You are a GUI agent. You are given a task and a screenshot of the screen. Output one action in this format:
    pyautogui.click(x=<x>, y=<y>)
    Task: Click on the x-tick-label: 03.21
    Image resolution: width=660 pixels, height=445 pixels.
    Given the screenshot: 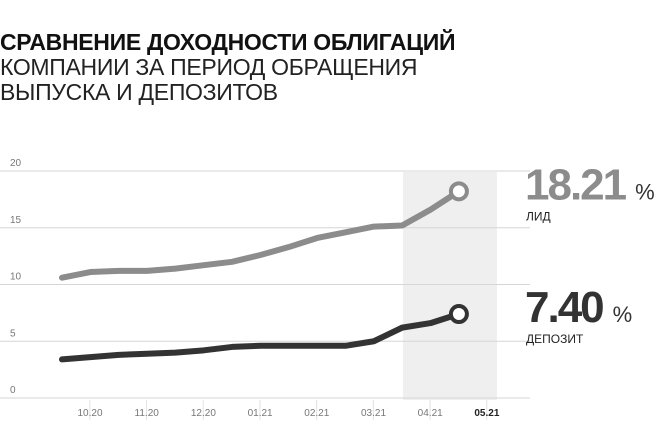 What is the action you would take?
    pyautogui.click(x=373, y=413)
    